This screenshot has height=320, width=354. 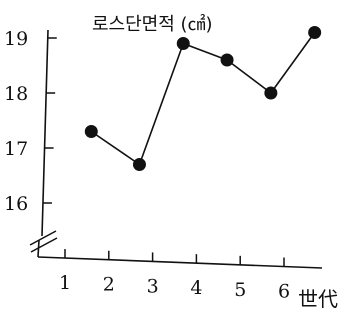 I want to click on x-axis-ticks: 1 2 3 4 5 6, so click(x=174, y=276).